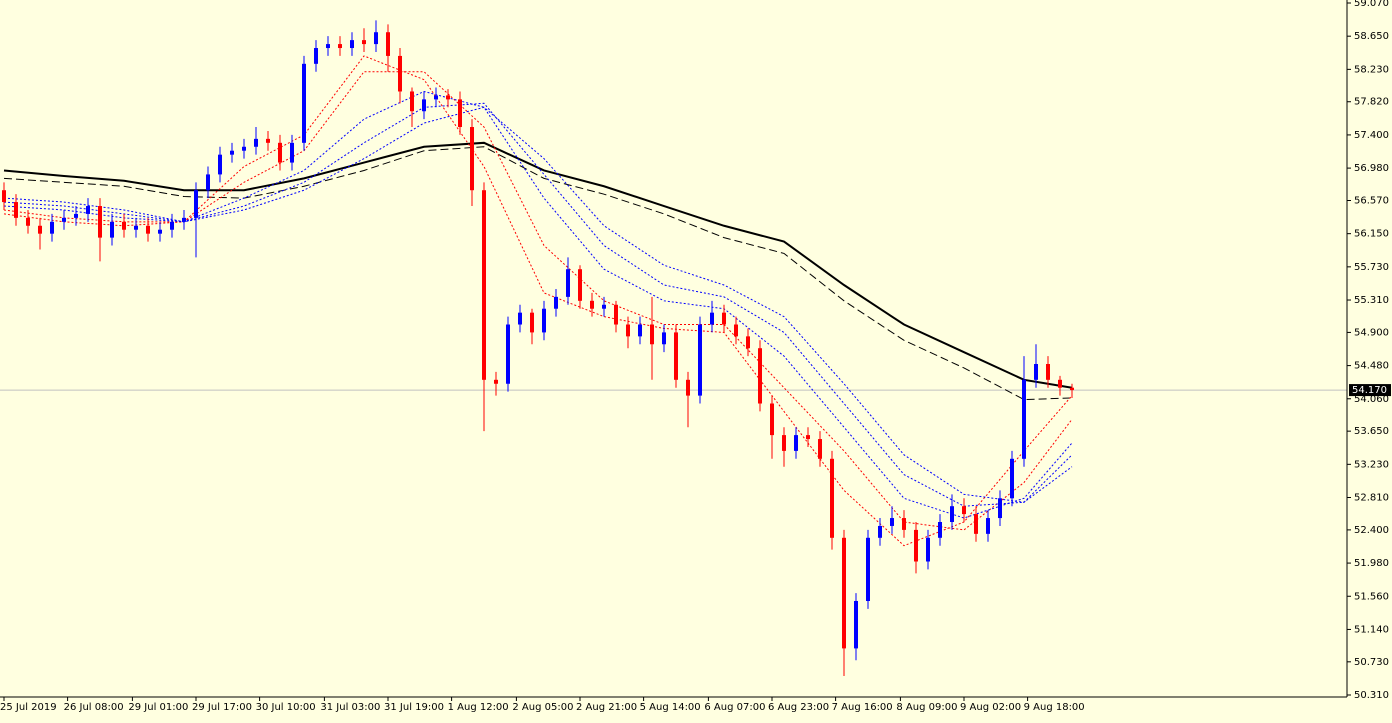 The width and height of the screenshot is (1392, 723). Describe the element at coordinates (222, 707) in the screenshot. I see `x-tick-label: 29 Jul 17:00` at that location.